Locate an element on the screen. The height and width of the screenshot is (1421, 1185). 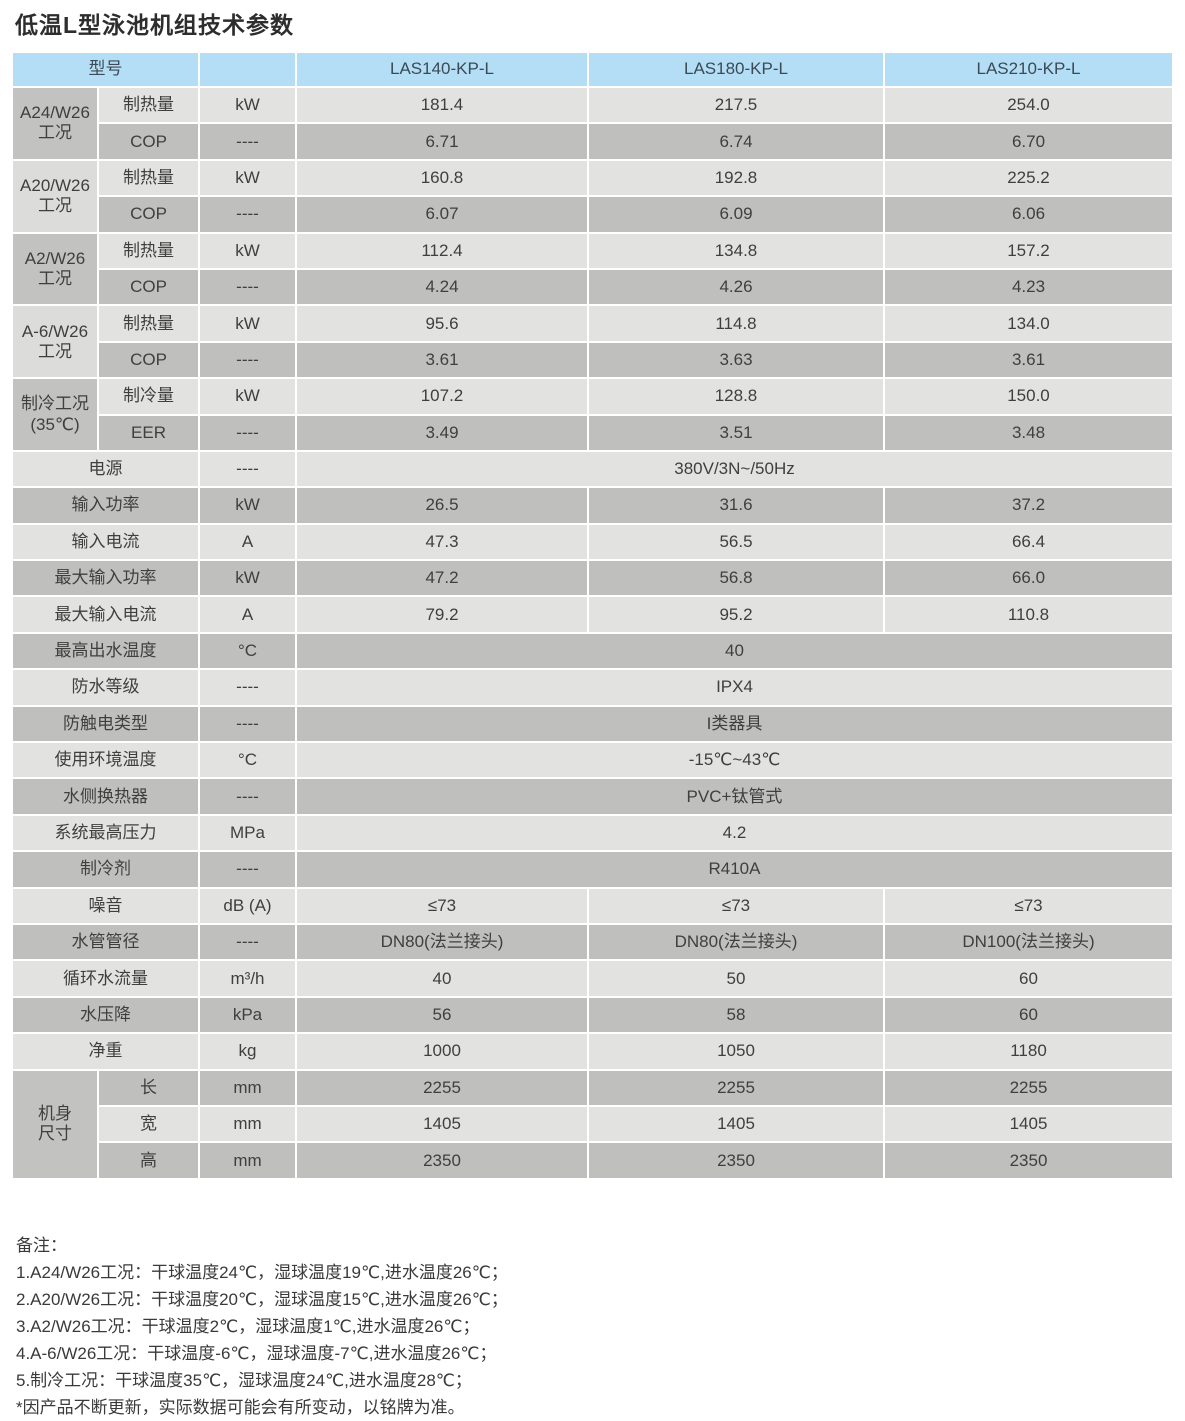
value-cell: 3.48 is located at coordinates (1028, 432).